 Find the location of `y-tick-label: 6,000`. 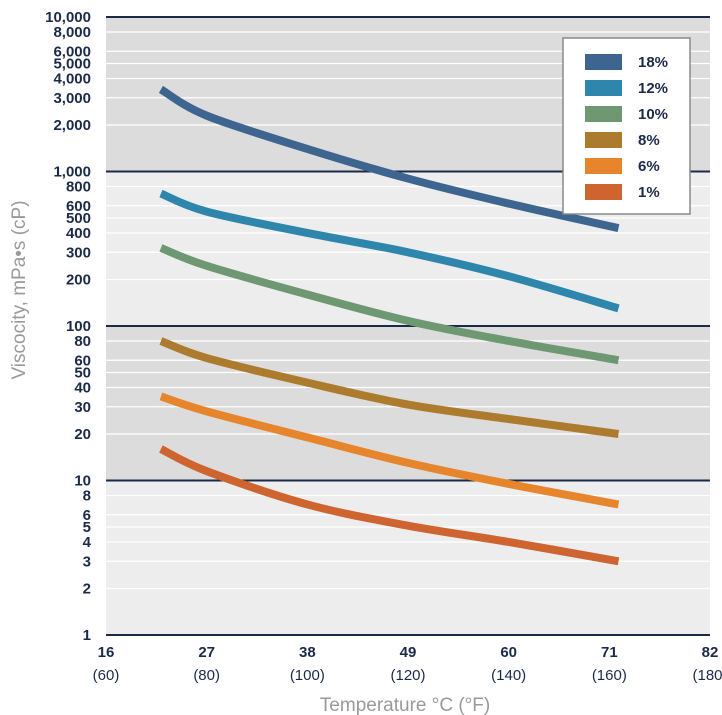

y-tick-label: 6,000 is located at coordinates (72, 51).